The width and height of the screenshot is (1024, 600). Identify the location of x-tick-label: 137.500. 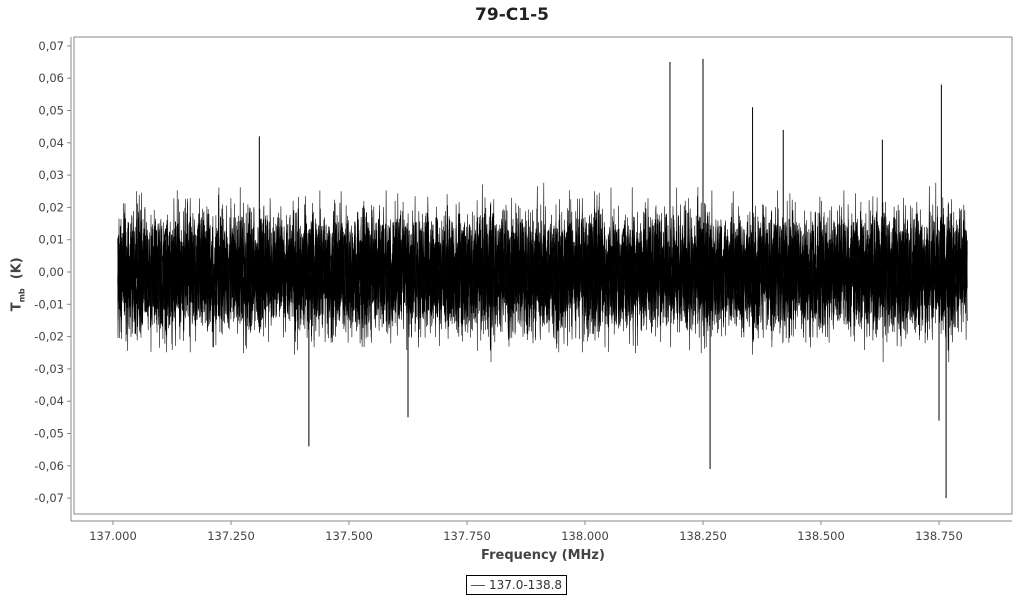
(349, 536).